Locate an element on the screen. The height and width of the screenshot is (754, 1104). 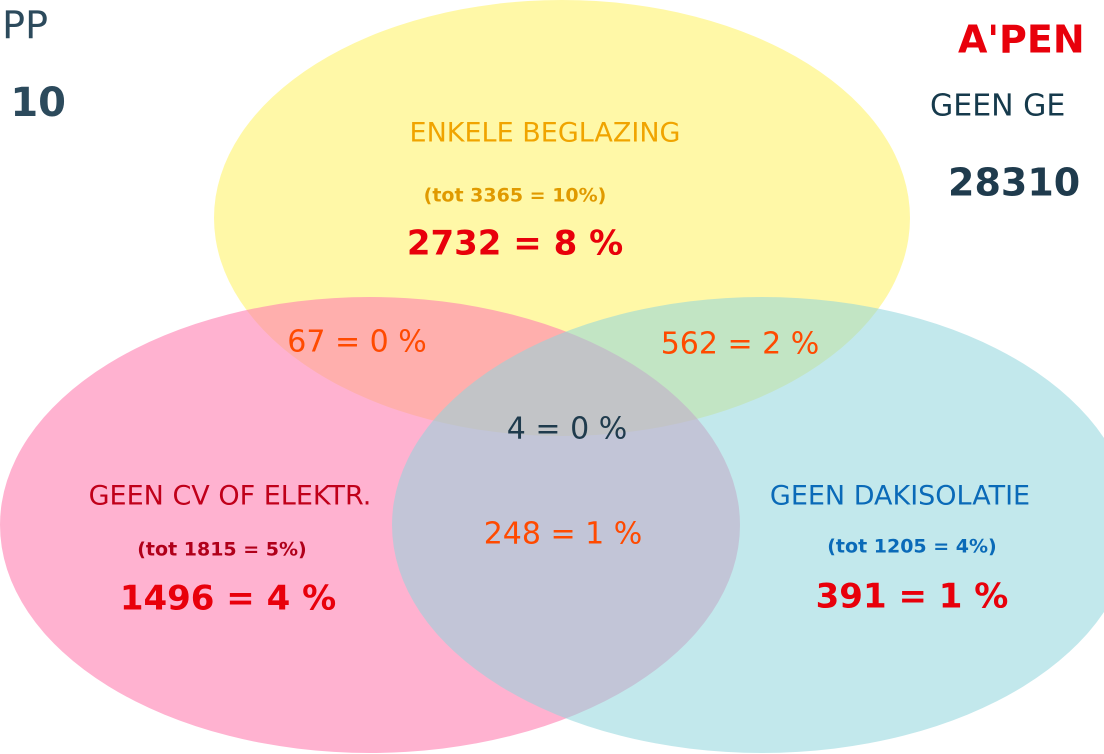
set-total: (tot 1205 = 4%) is located at coordinates (912, 547).